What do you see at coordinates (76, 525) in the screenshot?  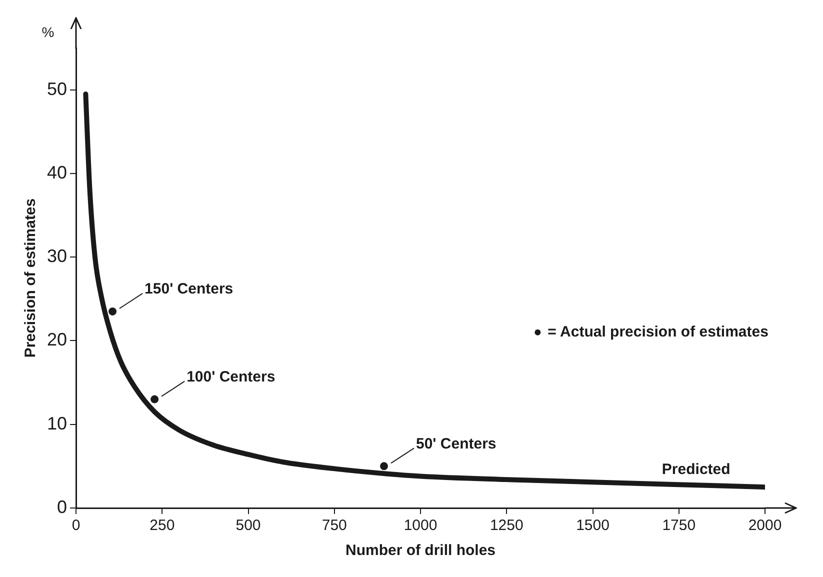 I see `x-tick-label: 0` at bounding box center [76, 525].